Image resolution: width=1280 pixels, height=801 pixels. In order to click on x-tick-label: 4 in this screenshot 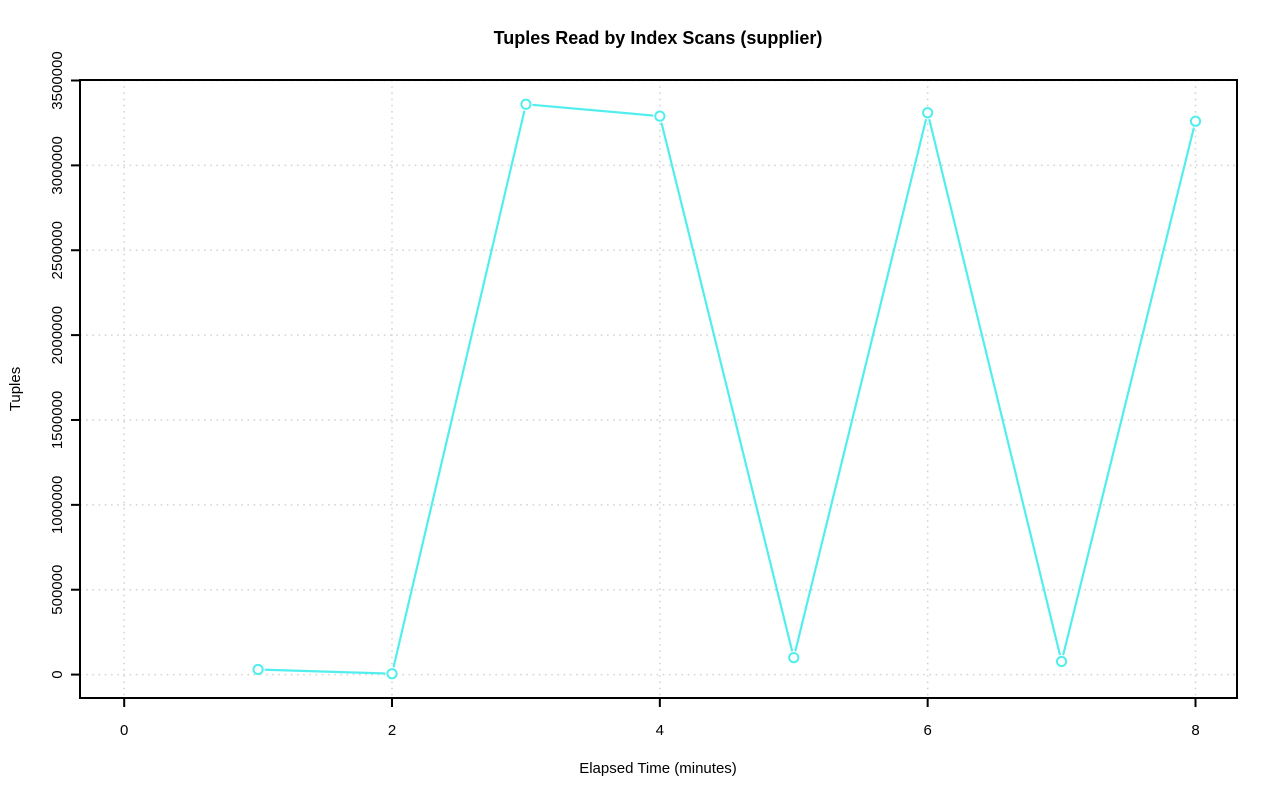, I will do `click(660, 730)`.